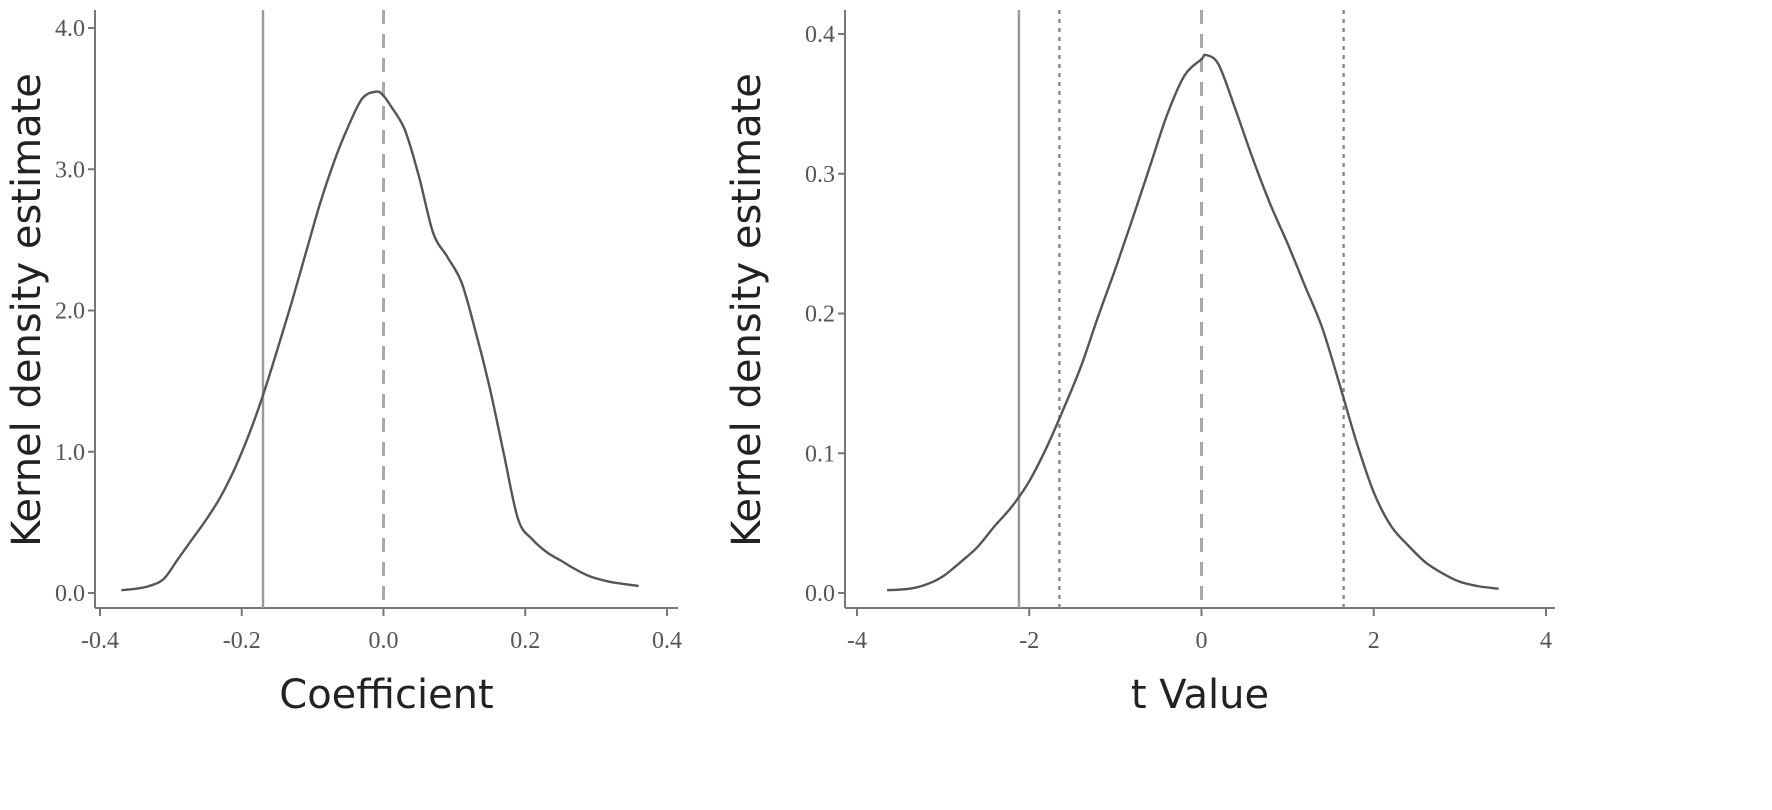 This screenshot has height=810, width=1772. I want to click on x-tick-label: 2, so click(1374, 641).